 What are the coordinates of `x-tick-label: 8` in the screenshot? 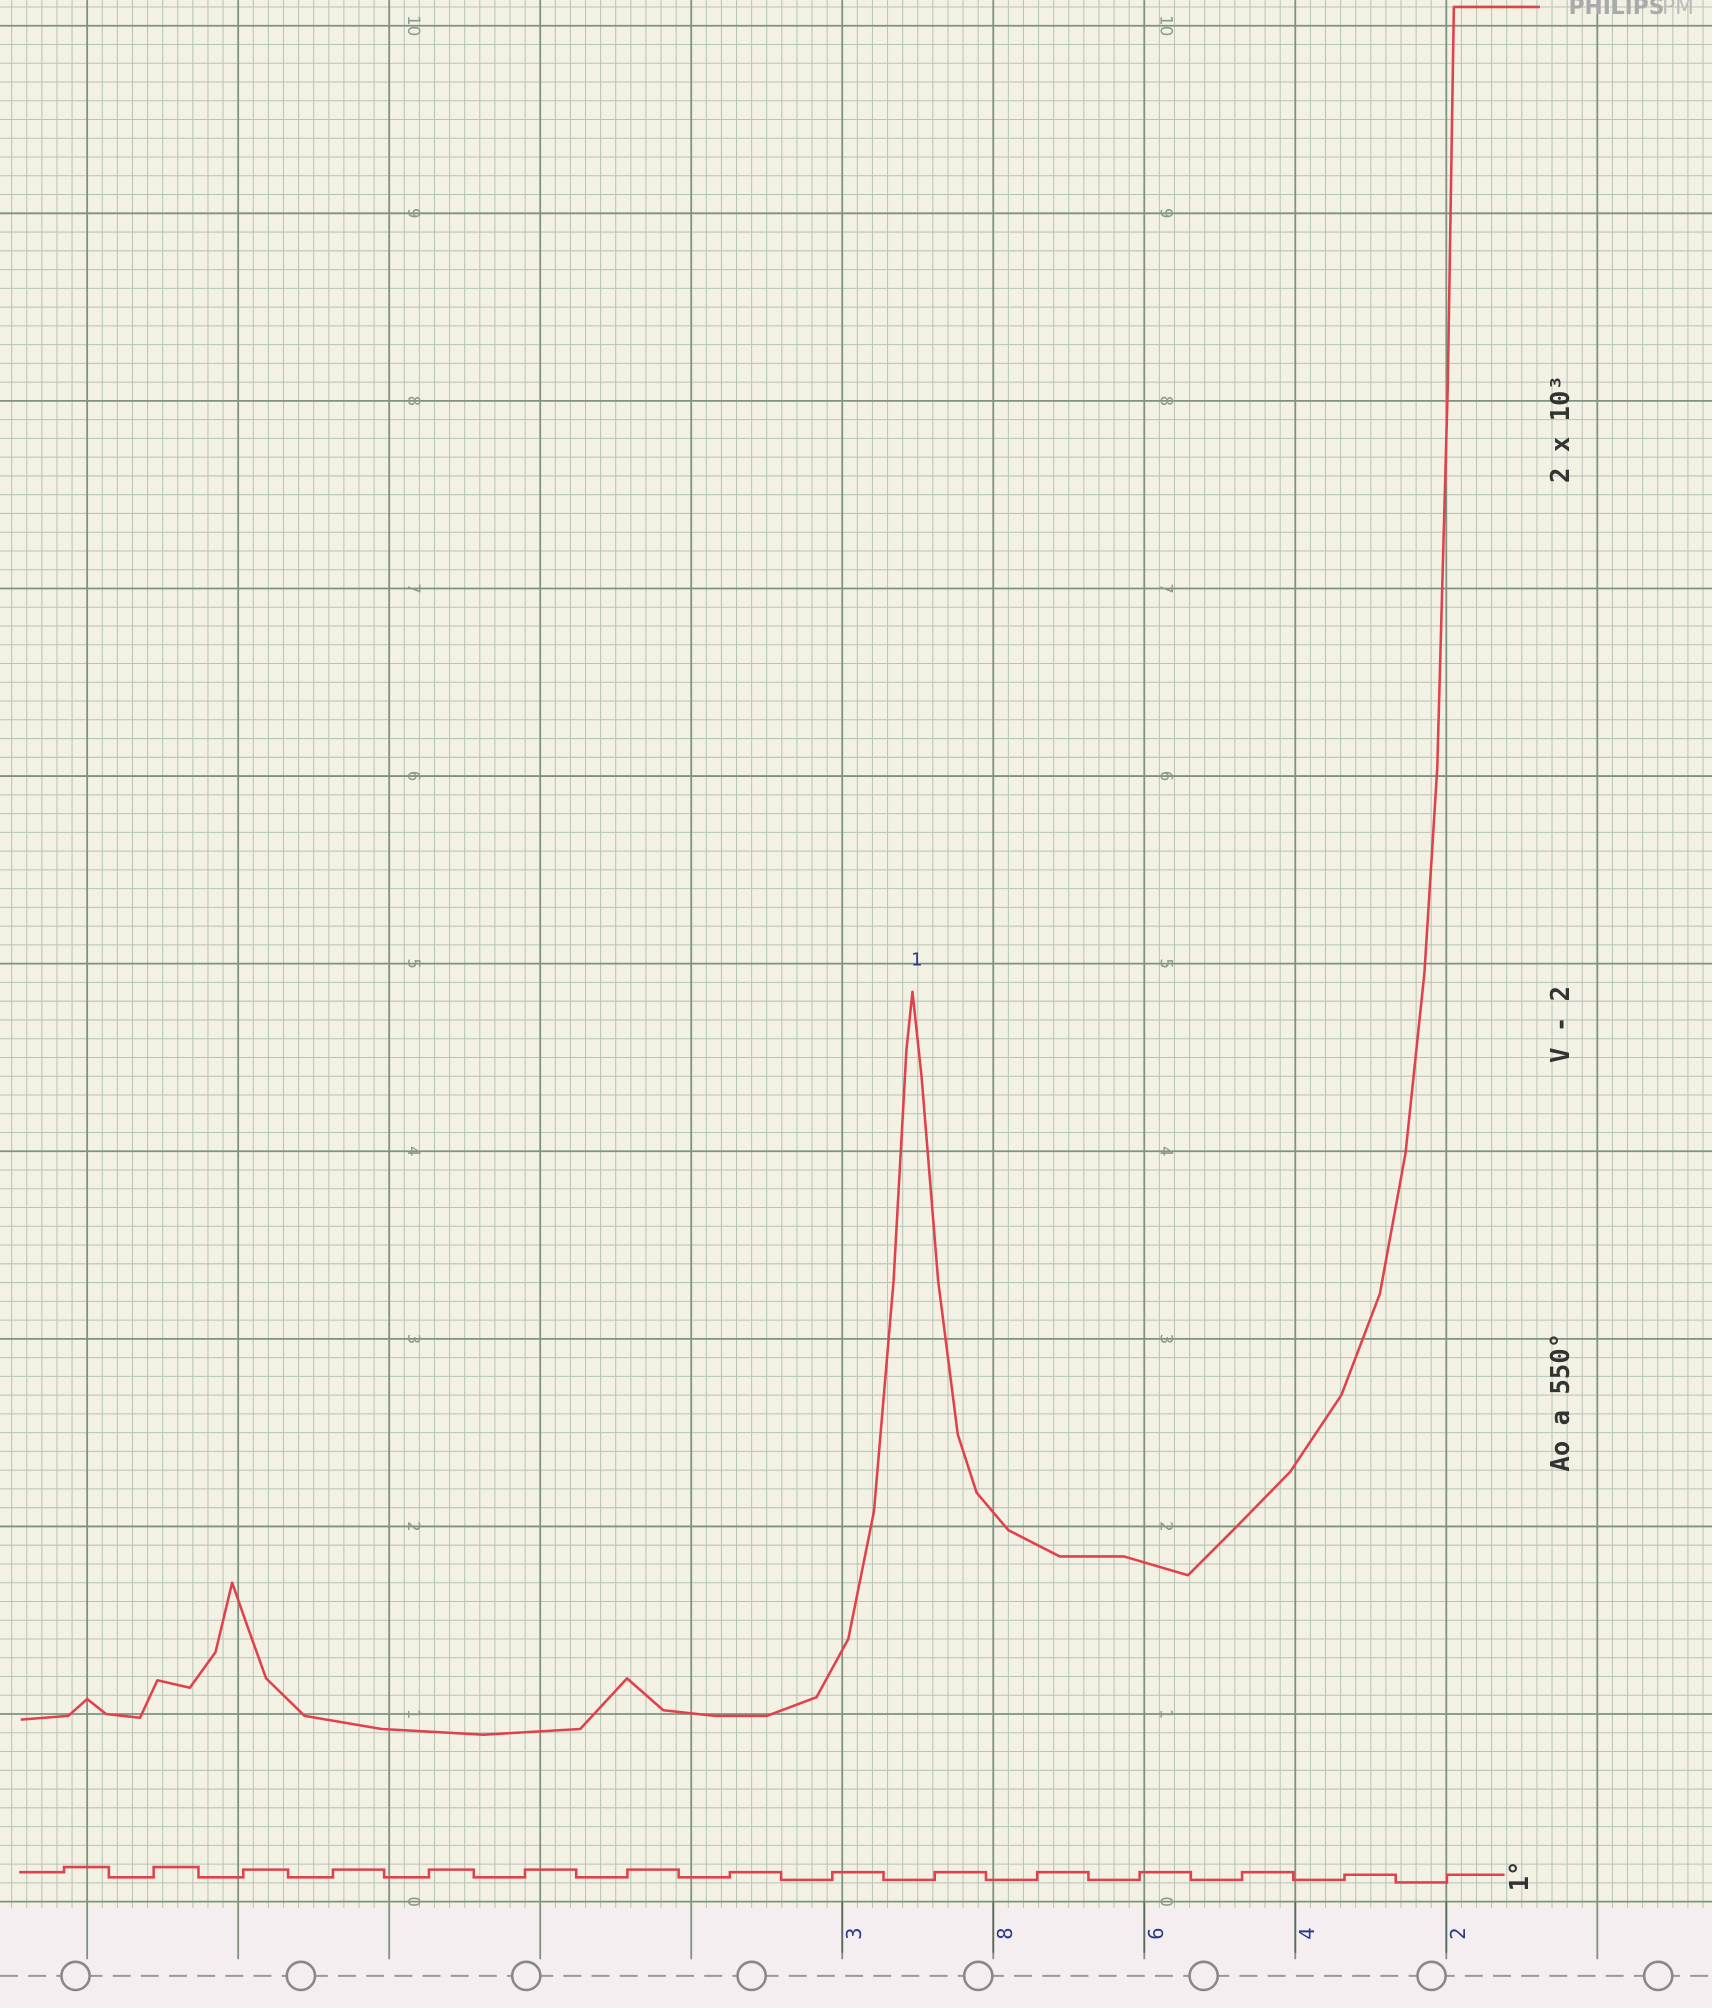 It's located at (1005, 1933).